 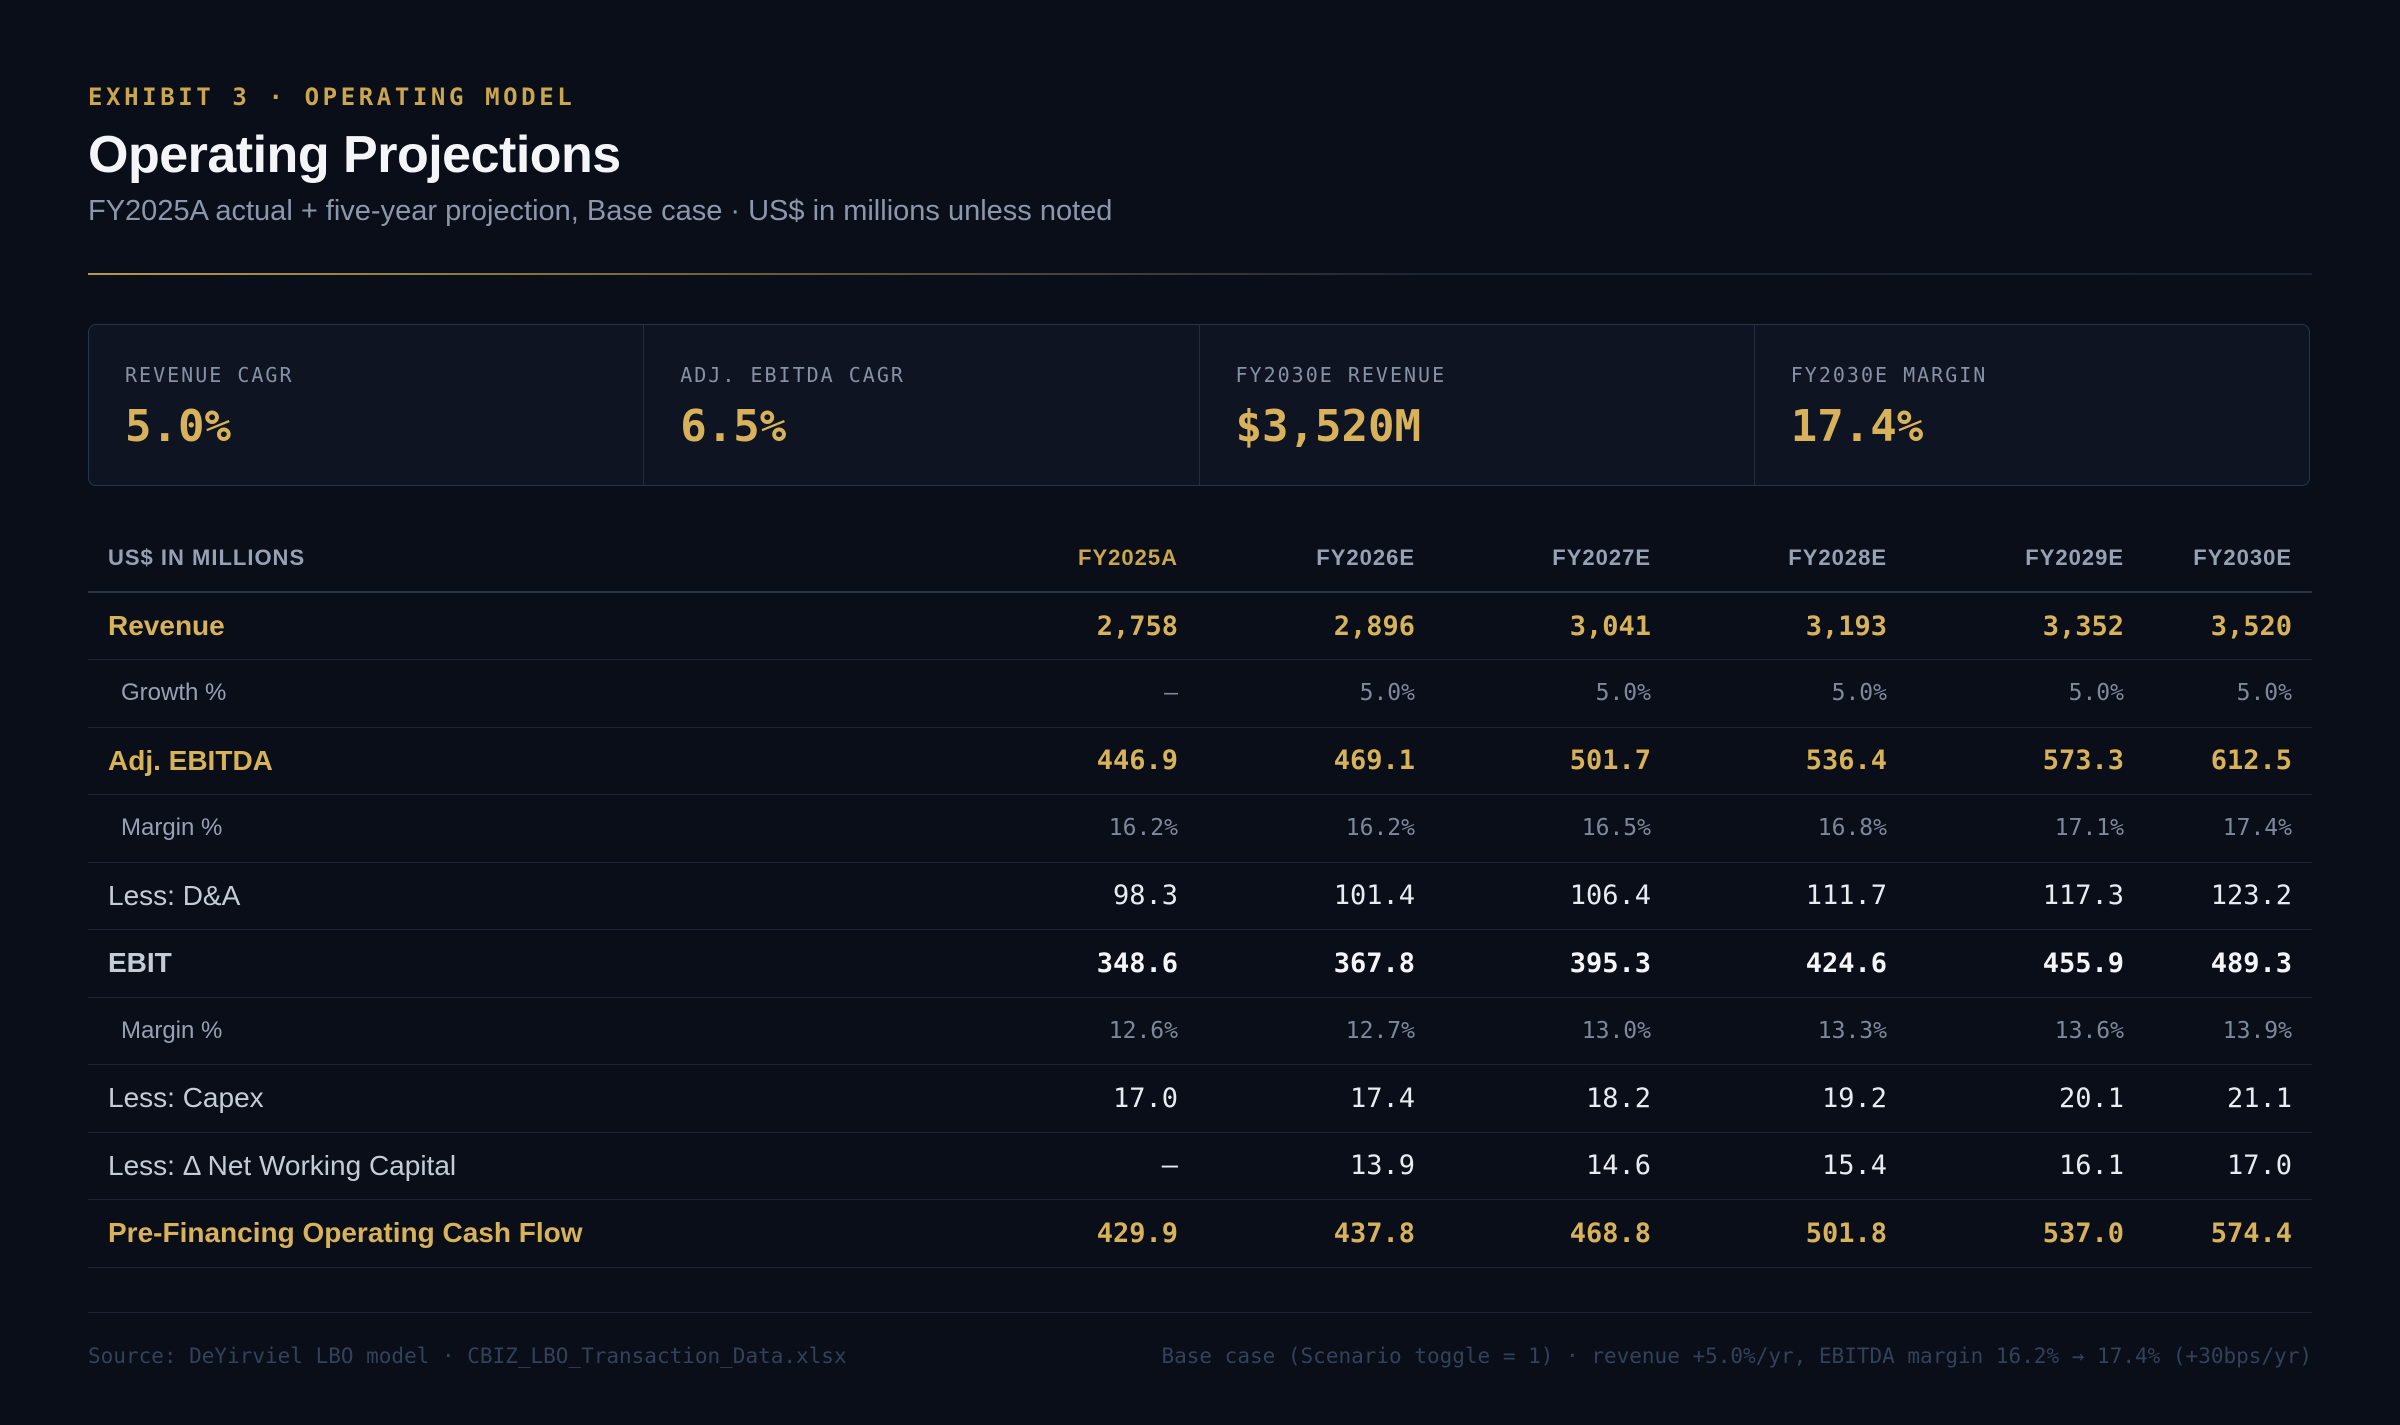 I want to click on column-header-fy2029e: FY2029E, so click(x=2074, y=557).